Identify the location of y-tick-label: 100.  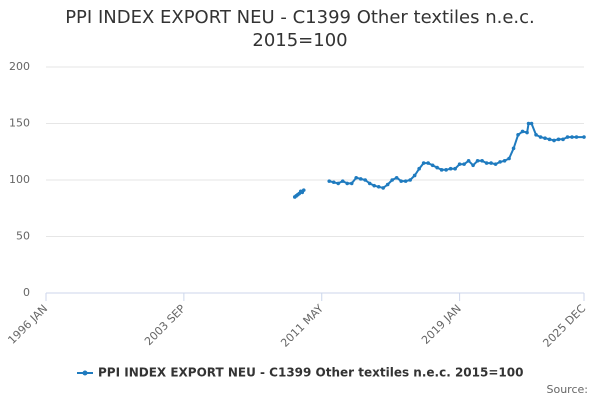
(19, 179).